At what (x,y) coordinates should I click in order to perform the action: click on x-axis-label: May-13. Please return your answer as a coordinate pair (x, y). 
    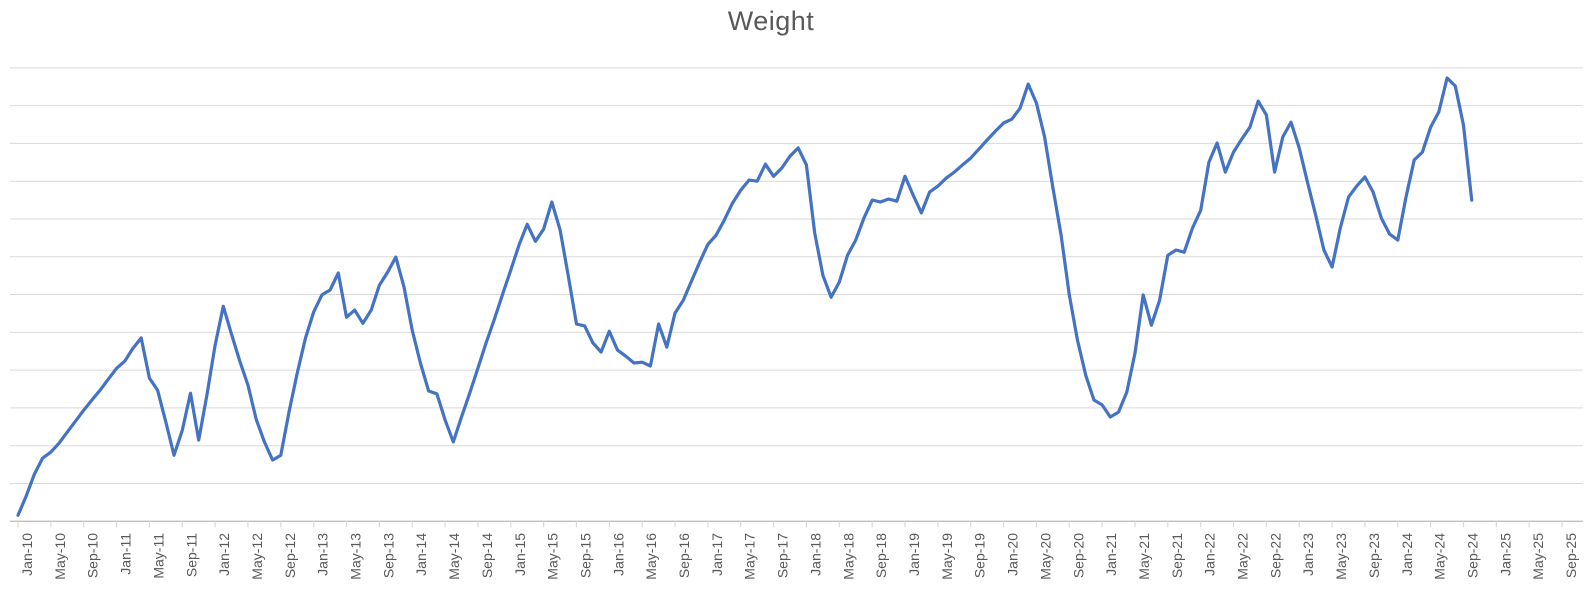
    Looking at the image, I should click on (356, 556).